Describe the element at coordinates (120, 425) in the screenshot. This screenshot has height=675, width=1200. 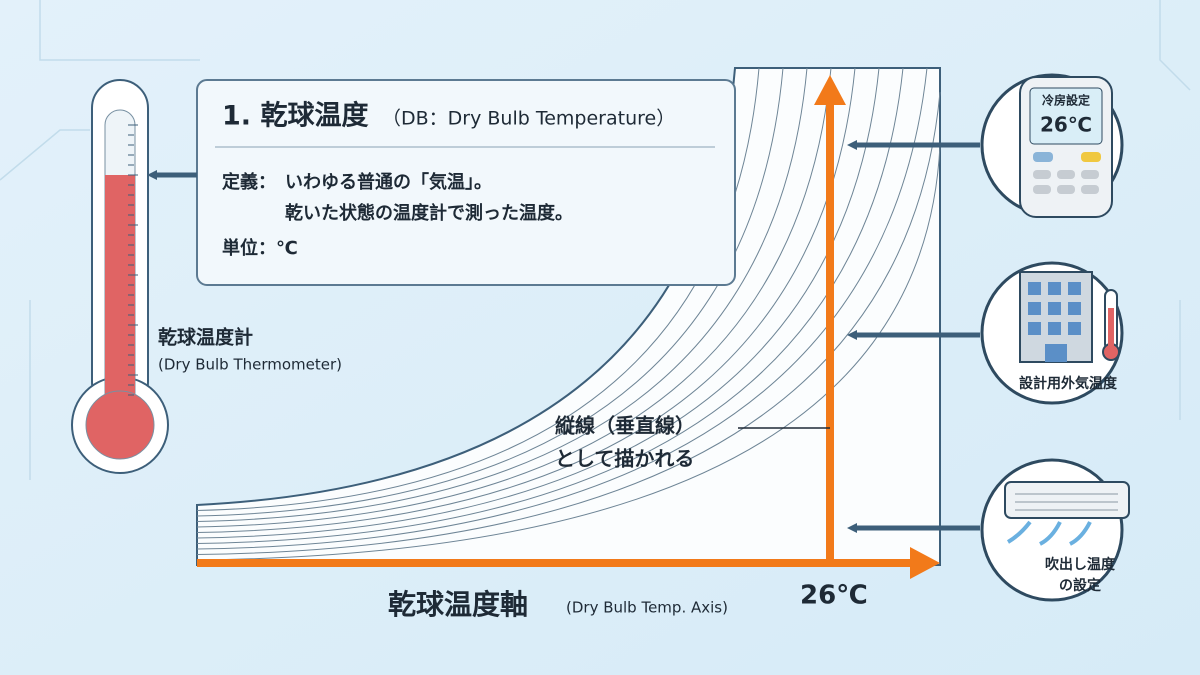
I see `thermometer-bulb` at that location.